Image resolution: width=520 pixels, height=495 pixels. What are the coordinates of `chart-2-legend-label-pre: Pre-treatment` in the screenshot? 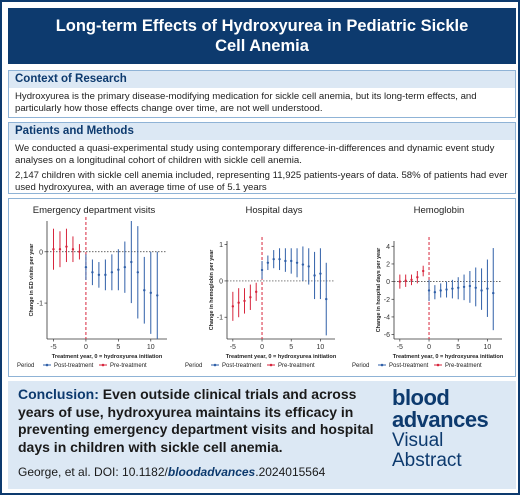 It's located at (296, 366).